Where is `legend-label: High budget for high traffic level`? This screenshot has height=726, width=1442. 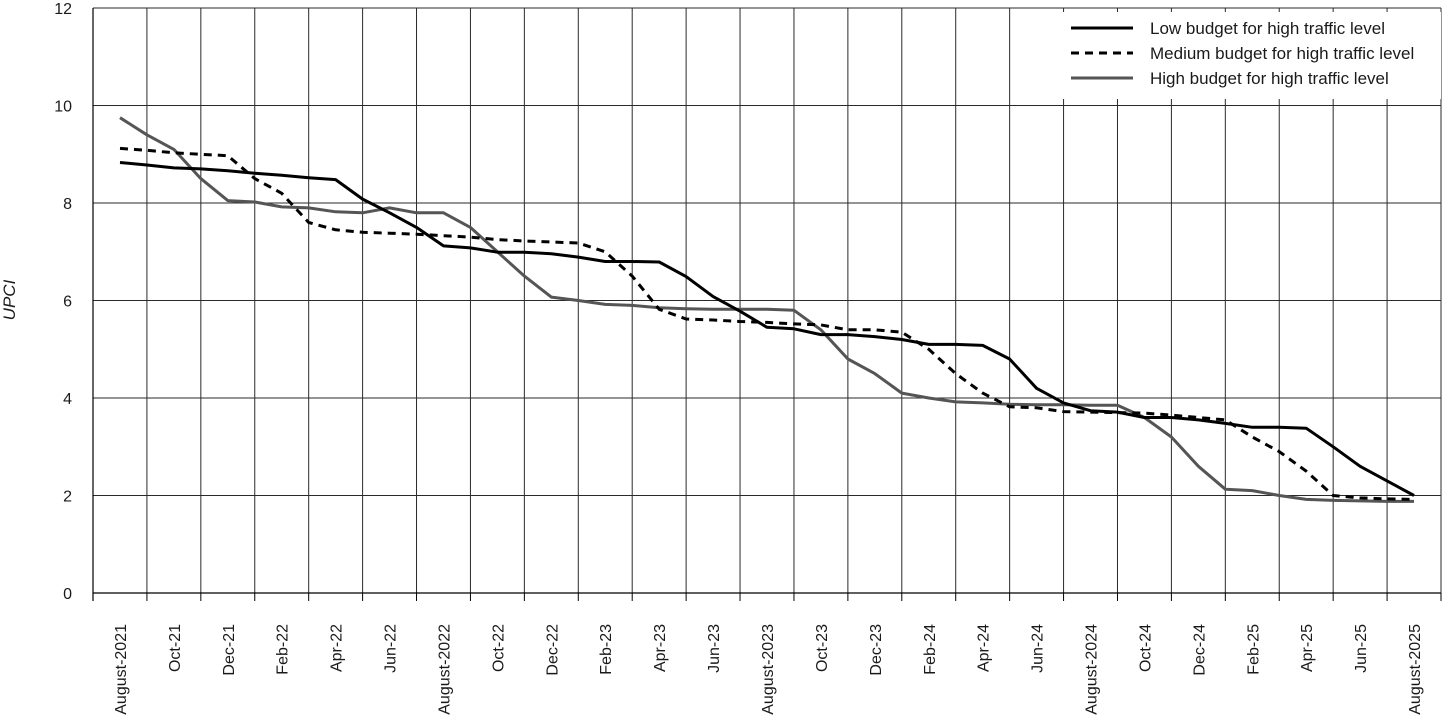
legend-label: High budget for high traffic level is located at coordinates (1269, 78).